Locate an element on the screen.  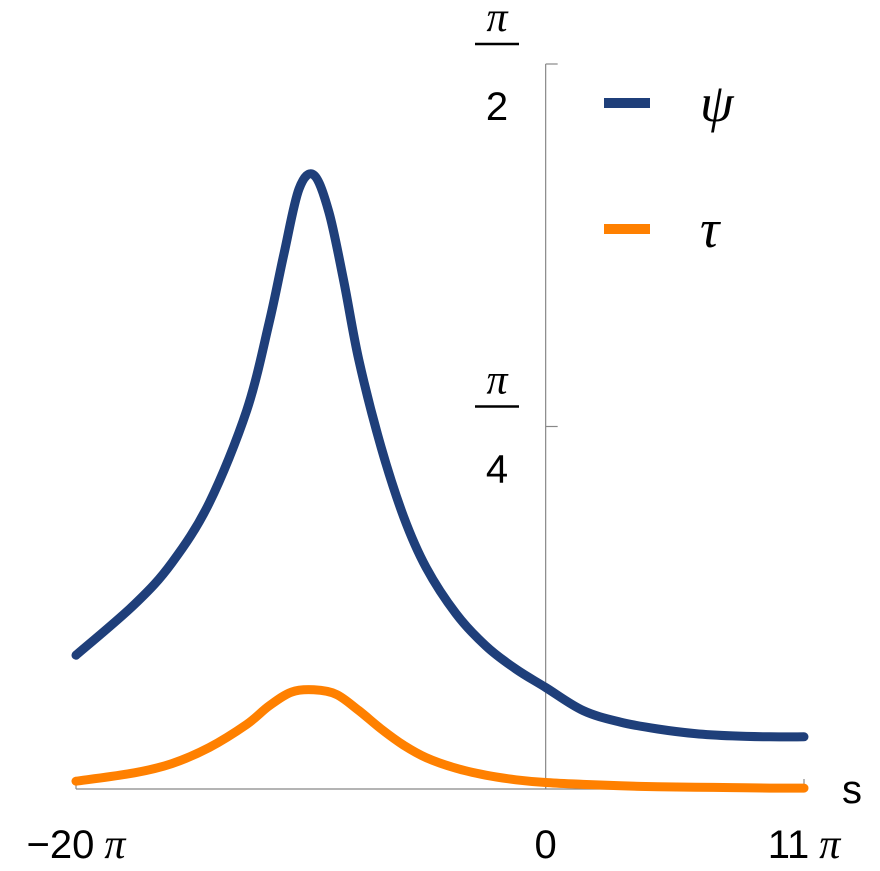
x-tick-label: −20 π is located at coordinates (77, 845).